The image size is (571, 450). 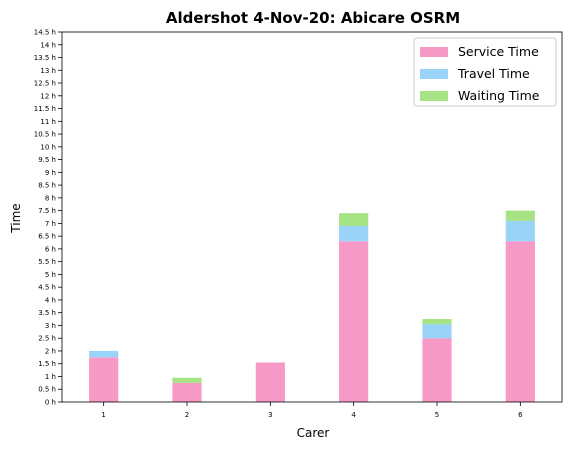 I want to click on legend-box, so click(x=485, y=72).